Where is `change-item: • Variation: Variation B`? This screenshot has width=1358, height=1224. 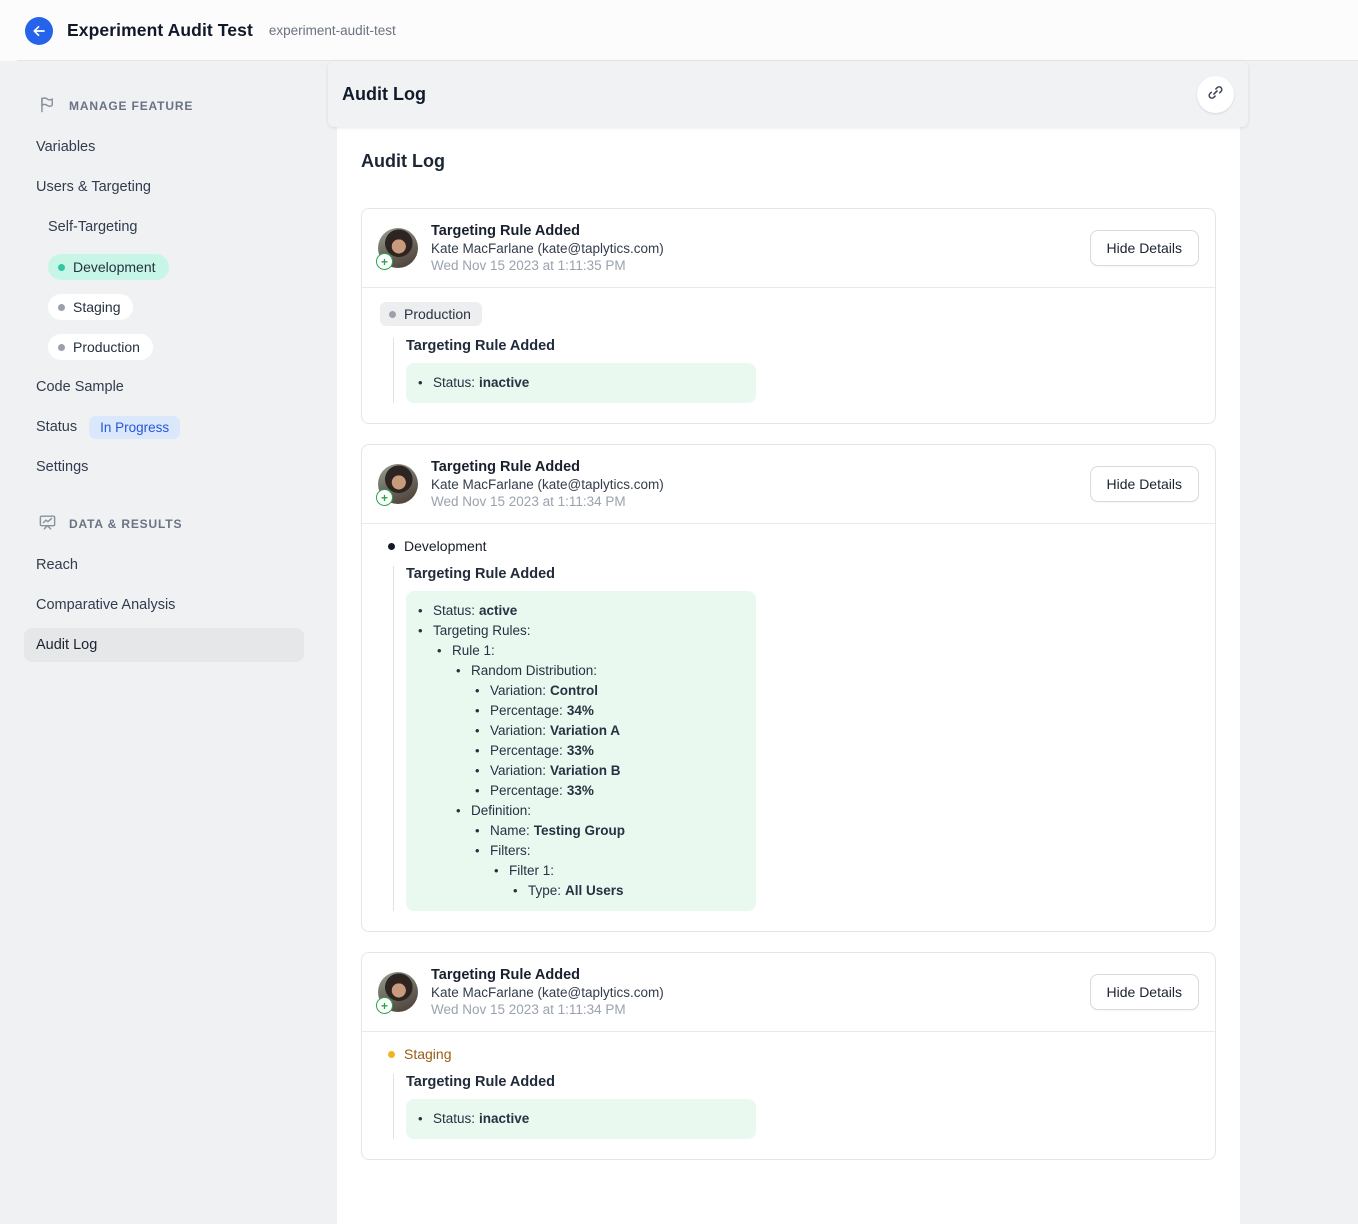 change-item: • Variation: Variation B is located at coordinates (581, 771).